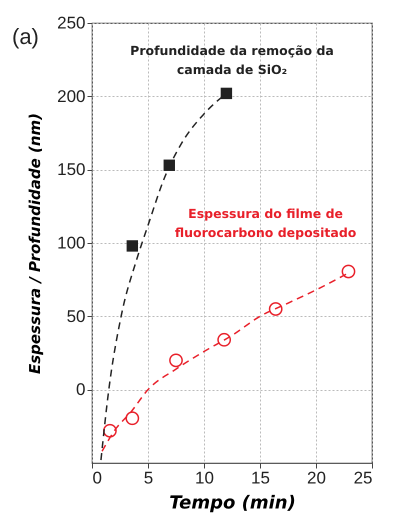 This screenshot has height=519, width=401. What do you see at coordinates (363, 478) in the screenshot?
I see `x-tick-label: 25` at bounding box center [363, 478].